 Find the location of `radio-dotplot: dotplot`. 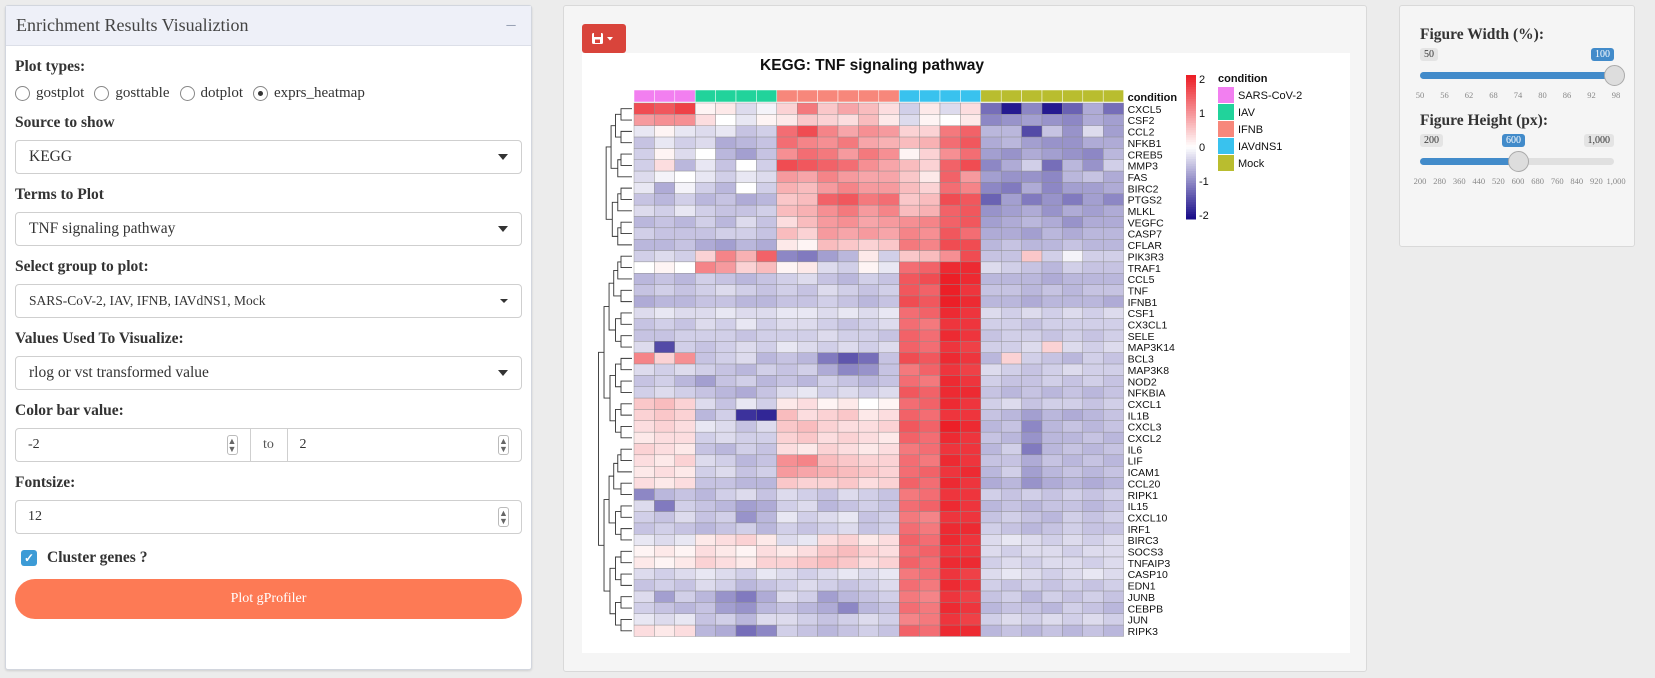

radio-dotplot: dotplot is located at coordinates (211, 93).